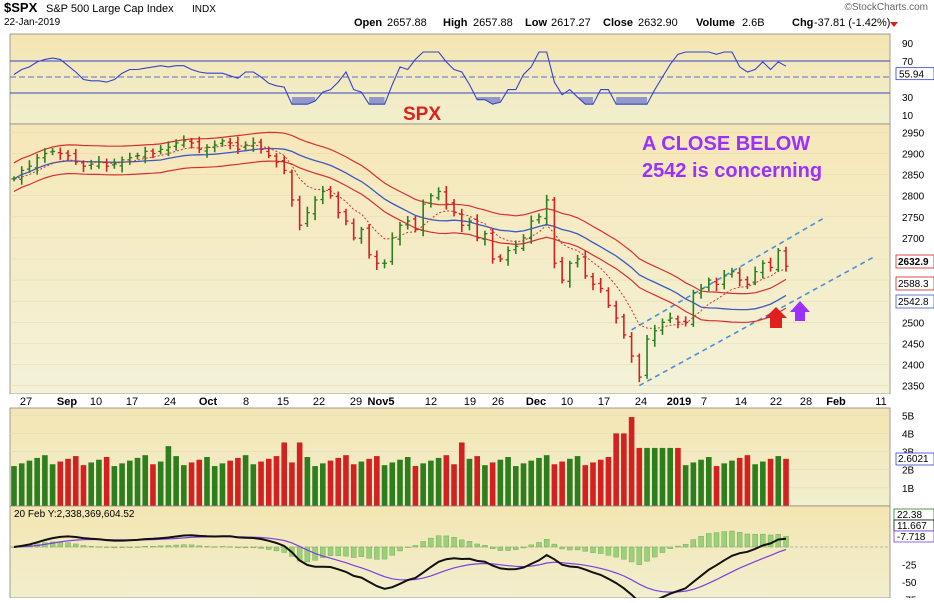 The width and height of the screenshot is (934, 603). I want to click on channel-lines, so click(753, 301).